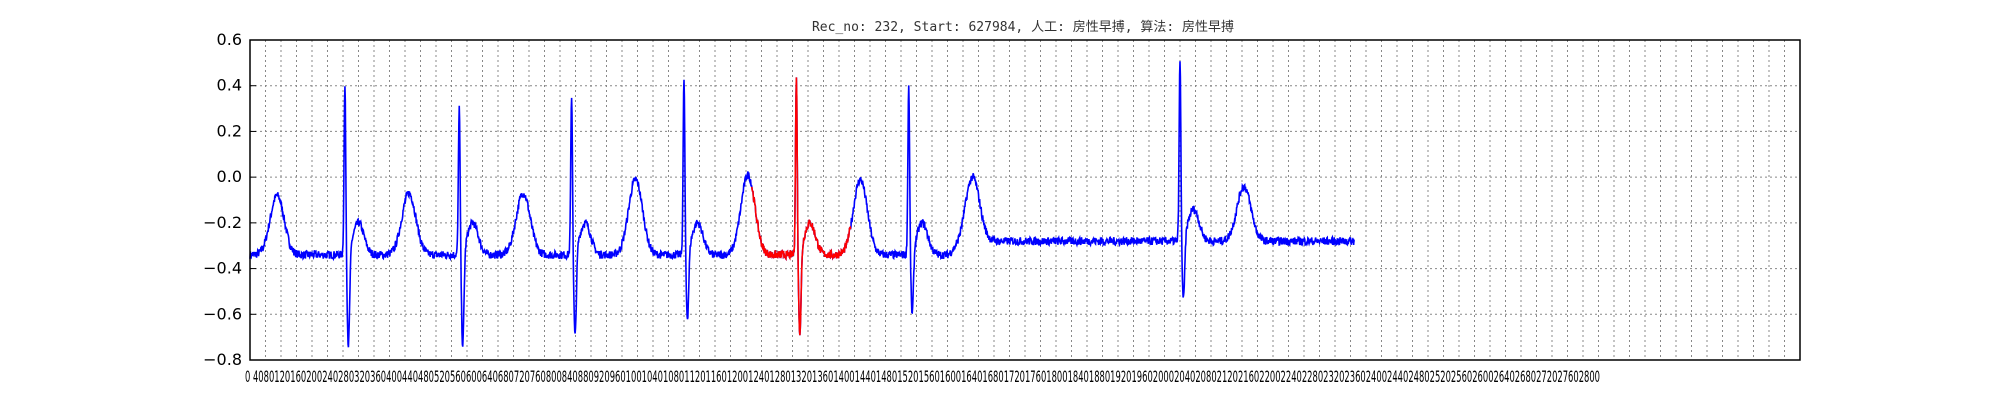 Image resolution: width=2000 pixels, height=400 pixels. What do you see at coordinates (229, 85) in the screenshot?
I see `y-tick-label: 0.4` at bounding box center [229, 85].